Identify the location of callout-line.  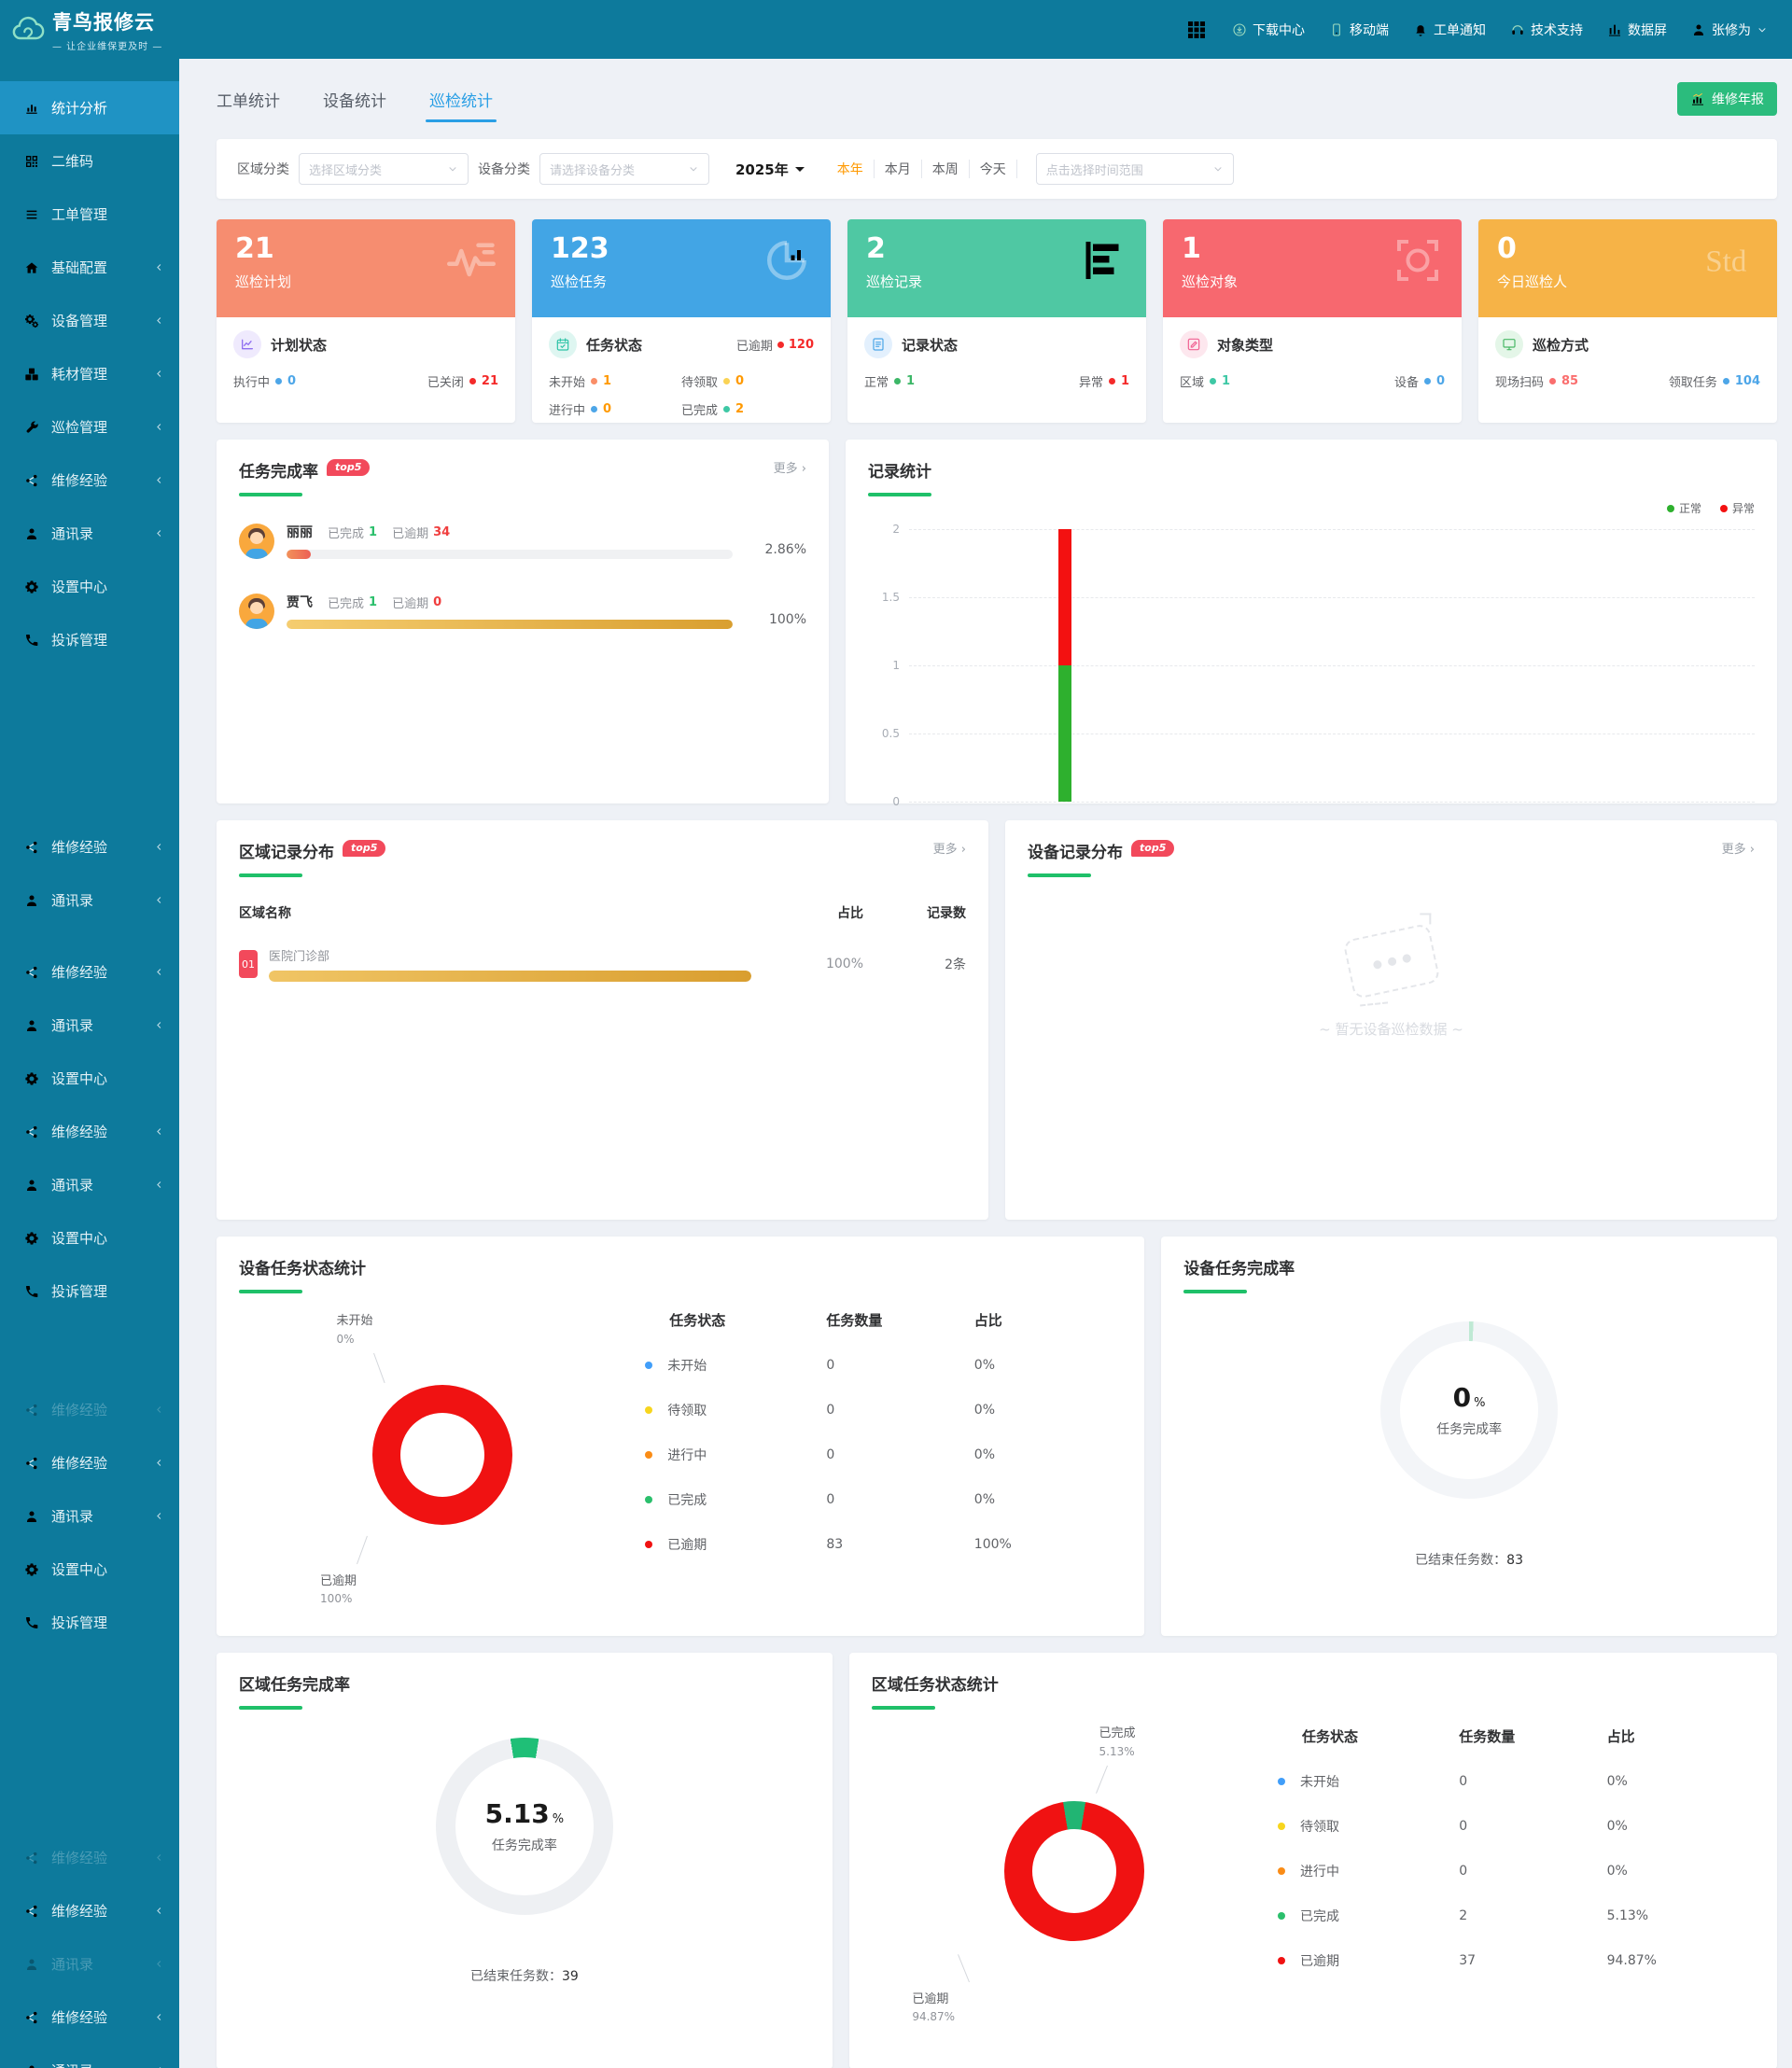
(1102, 1779).